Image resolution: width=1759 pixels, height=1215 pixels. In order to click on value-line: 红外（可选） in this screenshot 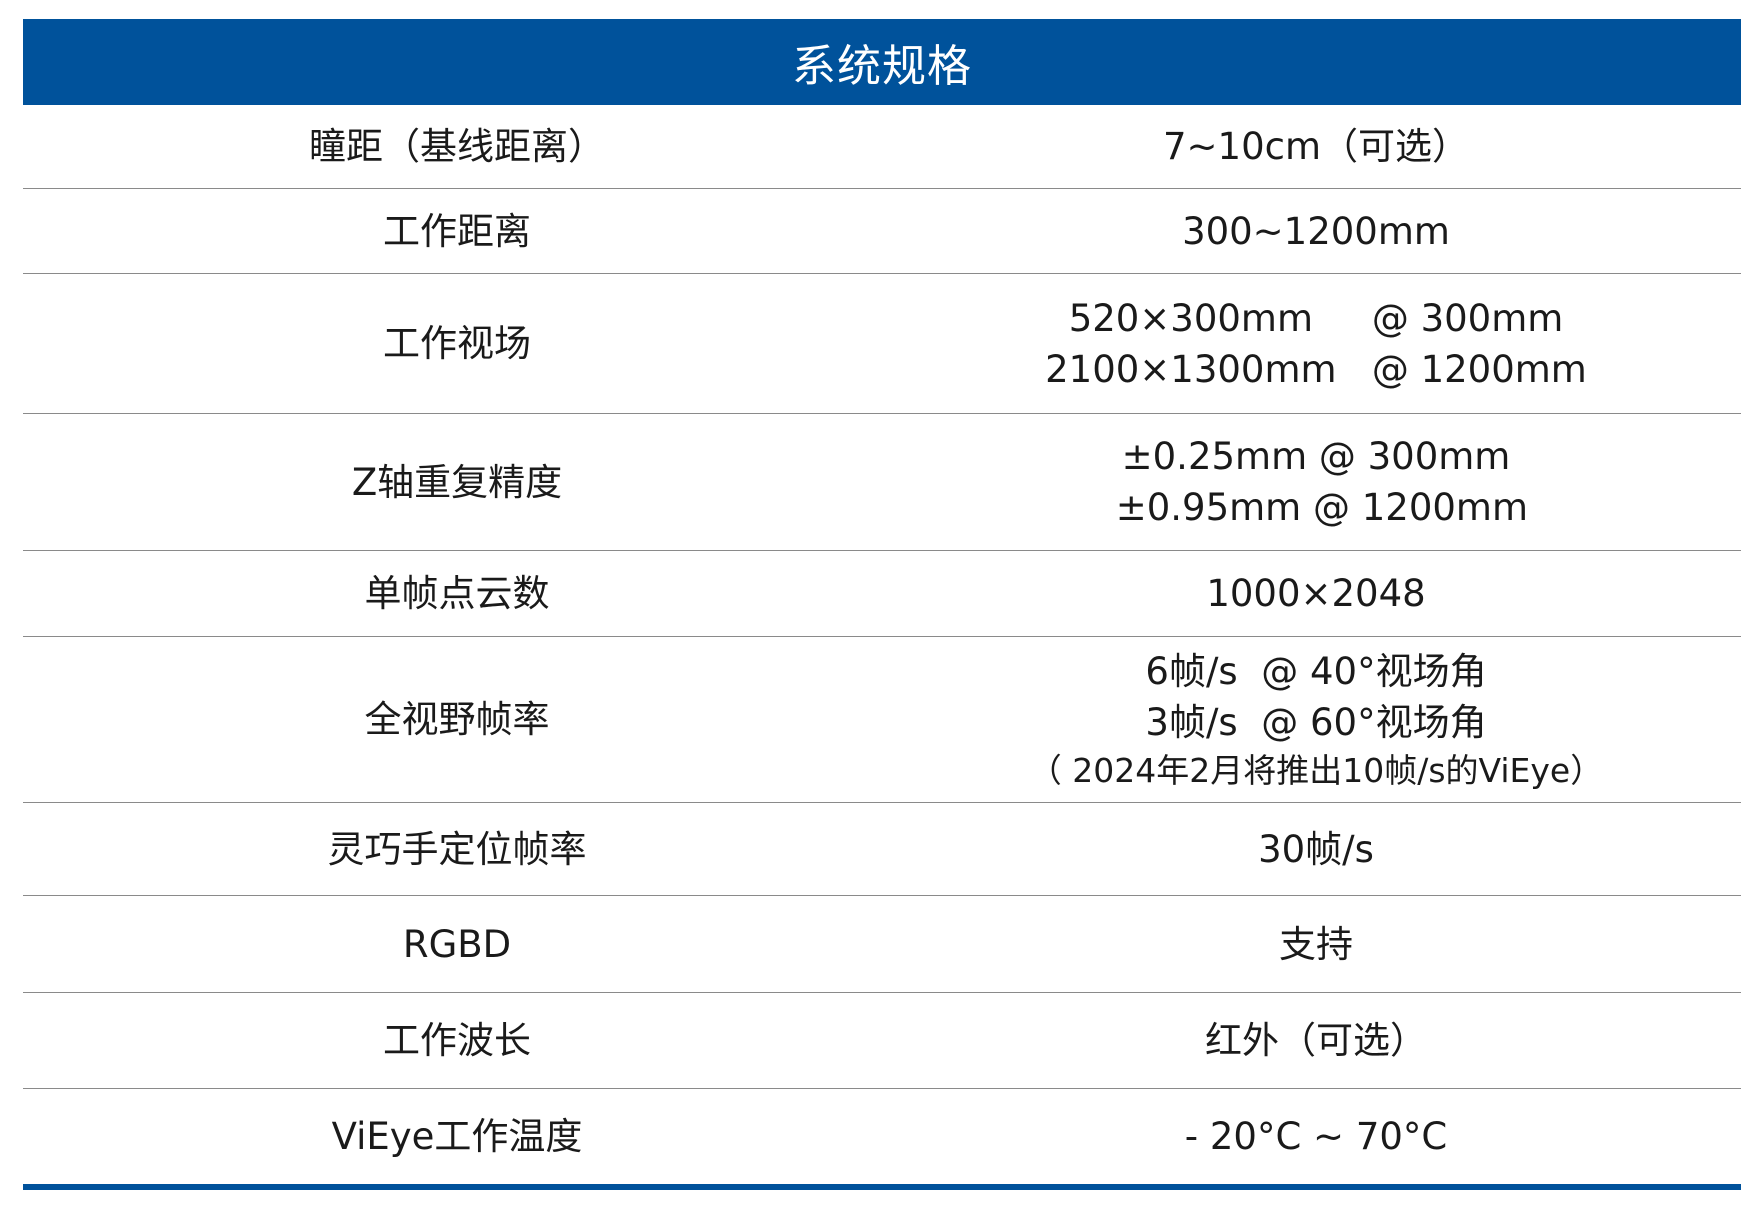, I will do `click(1316, 1040)`.